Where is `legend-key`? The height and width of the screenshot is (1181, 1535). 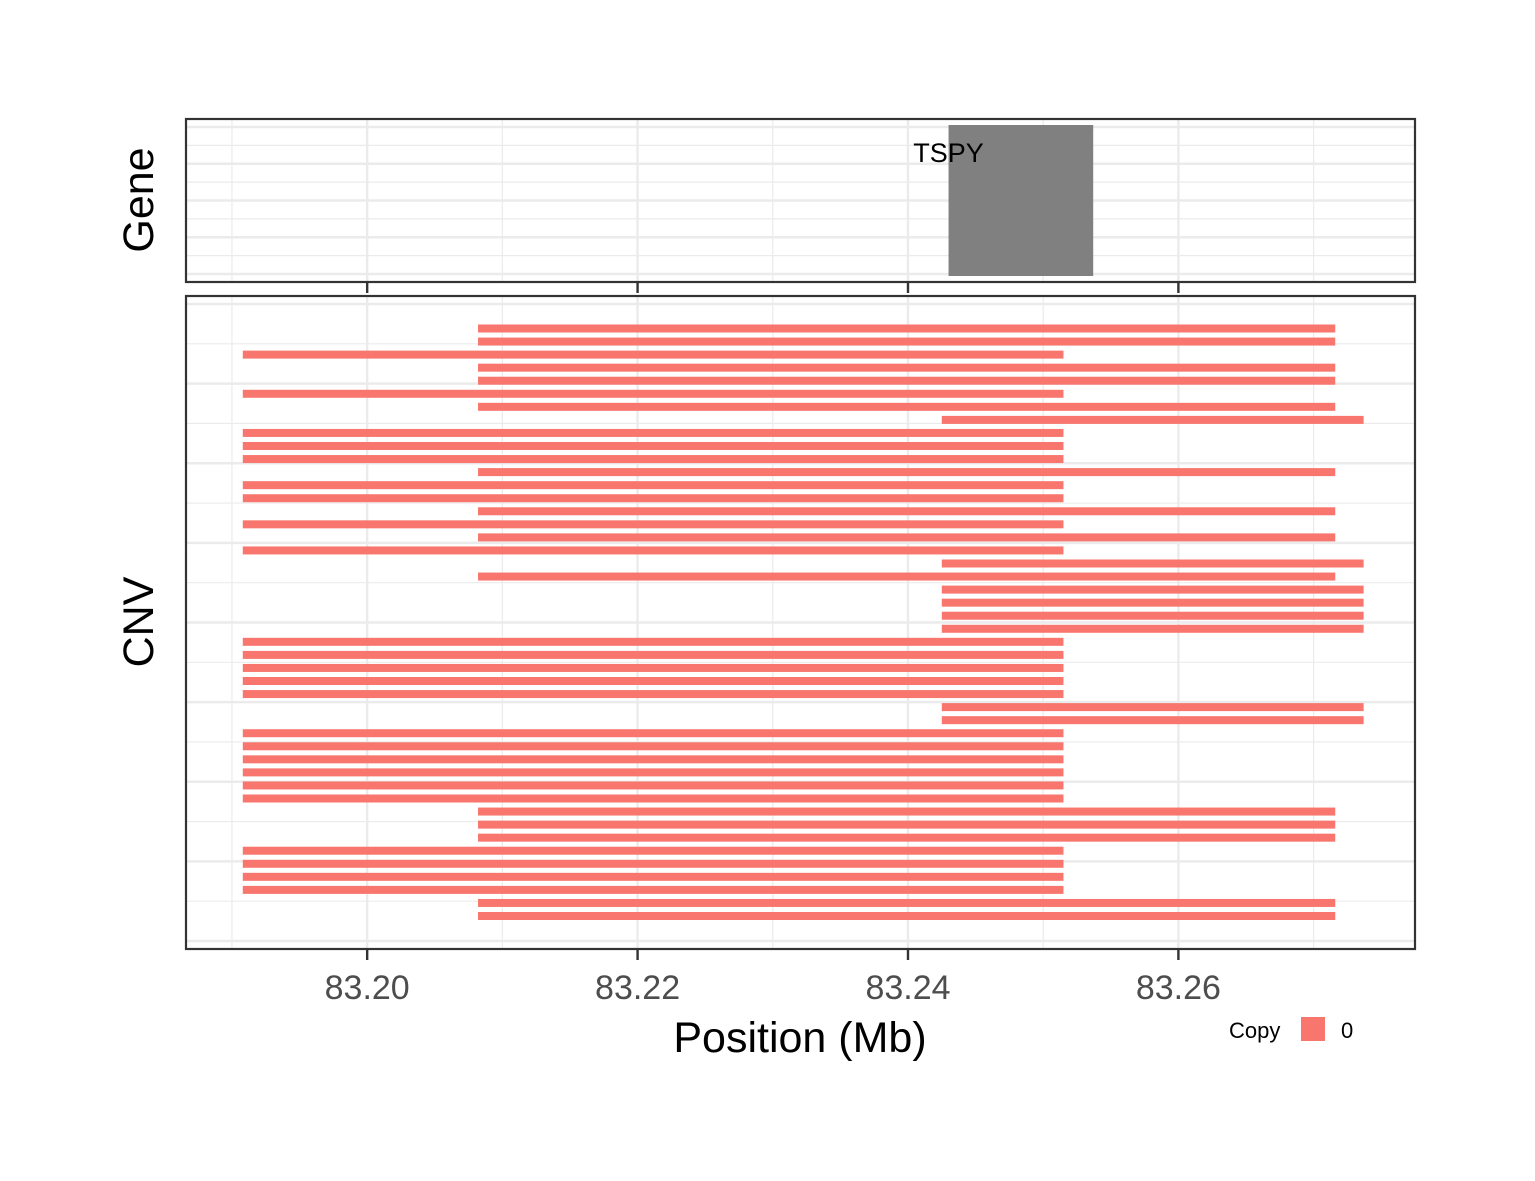
legend-key is located at coordinates (1313, 1029).